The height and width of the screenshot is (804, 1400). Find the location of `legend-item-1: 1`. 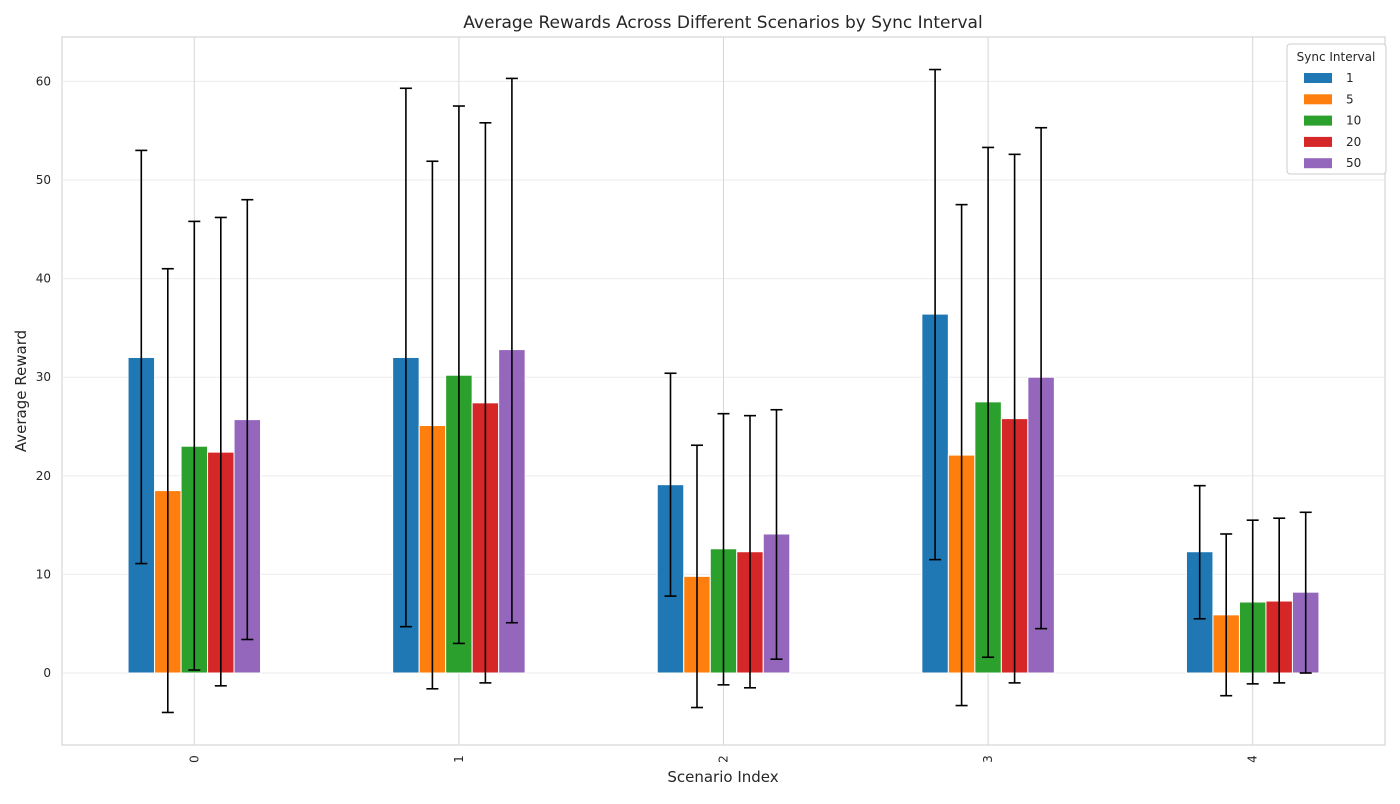

legend-item-1: 1 is located at coordinates (1329, 78).